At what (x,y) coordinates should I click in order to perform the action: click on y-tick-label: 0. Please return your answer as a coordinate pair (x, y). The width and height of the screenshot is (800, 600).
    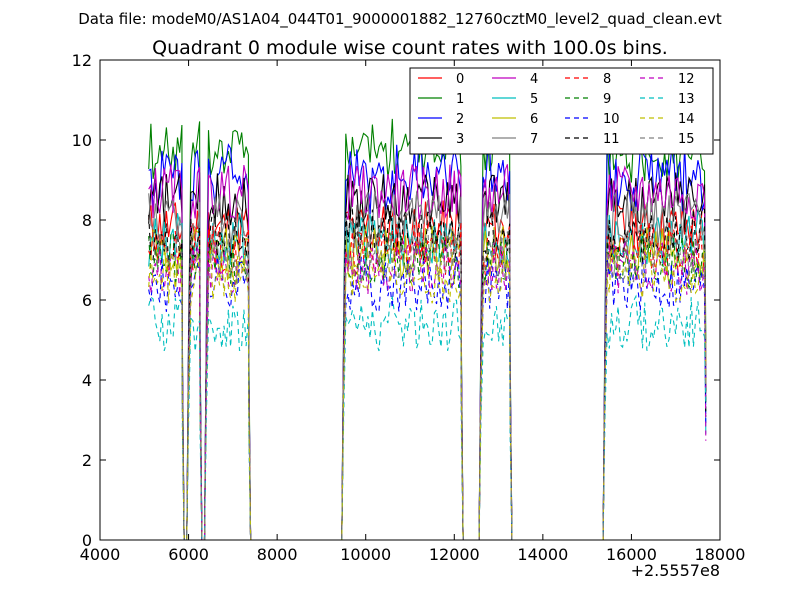
    Looking at the image, I should click on (87, 540).